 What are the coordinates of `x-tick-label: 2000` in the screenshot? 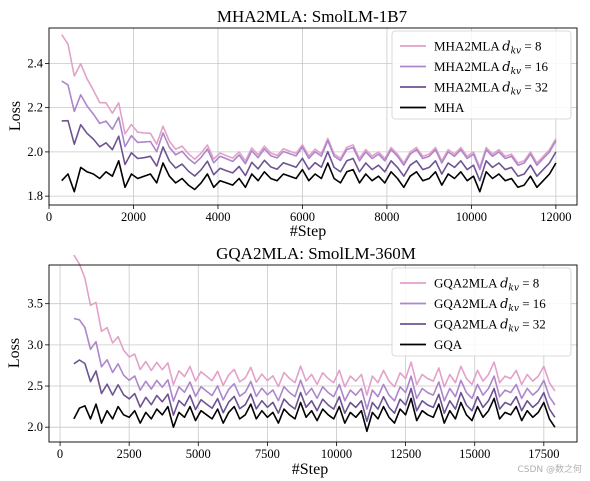 It's located at (133, 217).